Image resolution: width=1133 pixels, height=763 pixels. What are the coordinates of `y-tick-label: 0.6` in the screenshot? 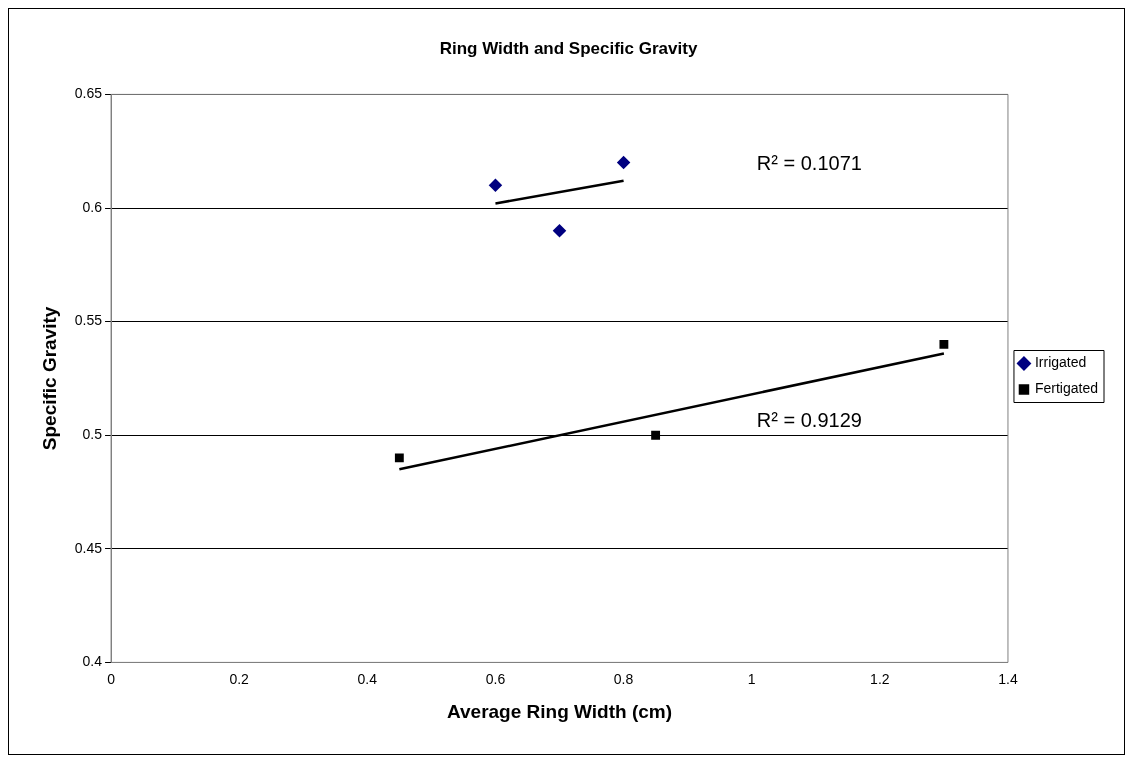 It's located at (92, 206).